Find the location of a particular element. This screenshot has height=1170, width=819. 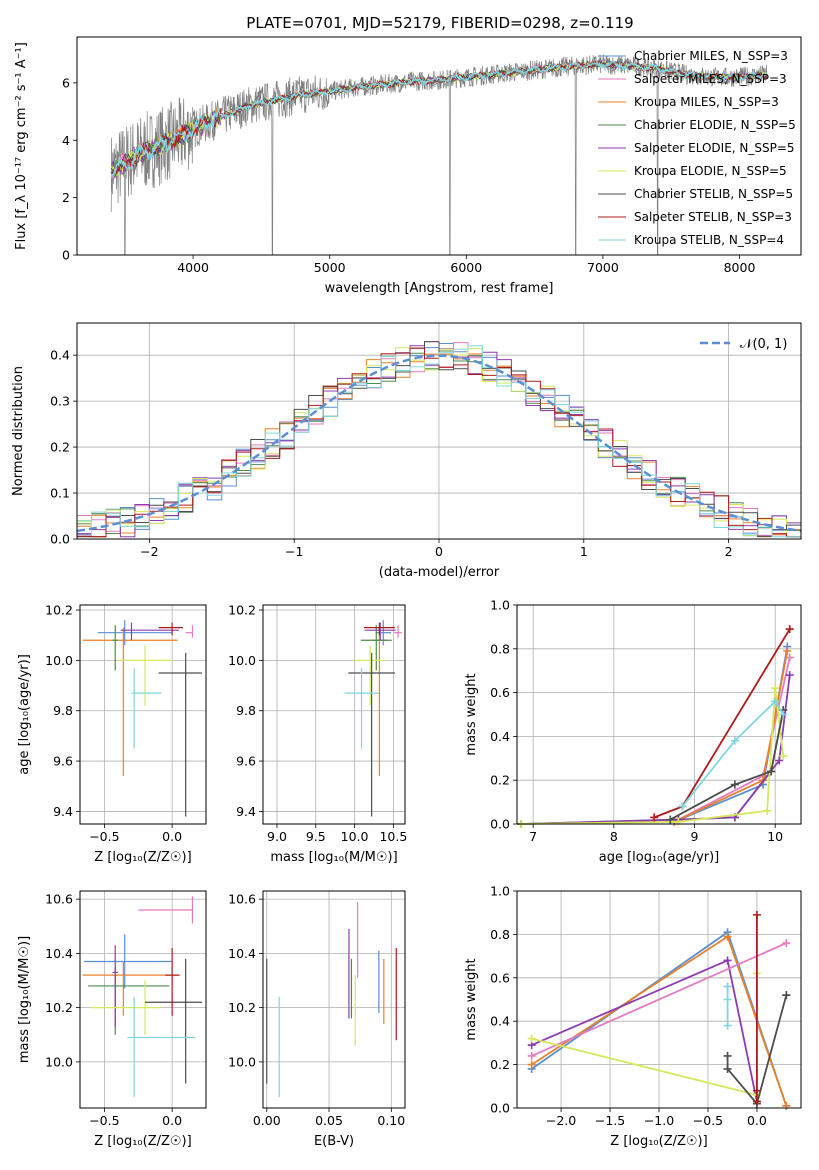

y-tick-label: 6 is located at coordinates (66, 82).